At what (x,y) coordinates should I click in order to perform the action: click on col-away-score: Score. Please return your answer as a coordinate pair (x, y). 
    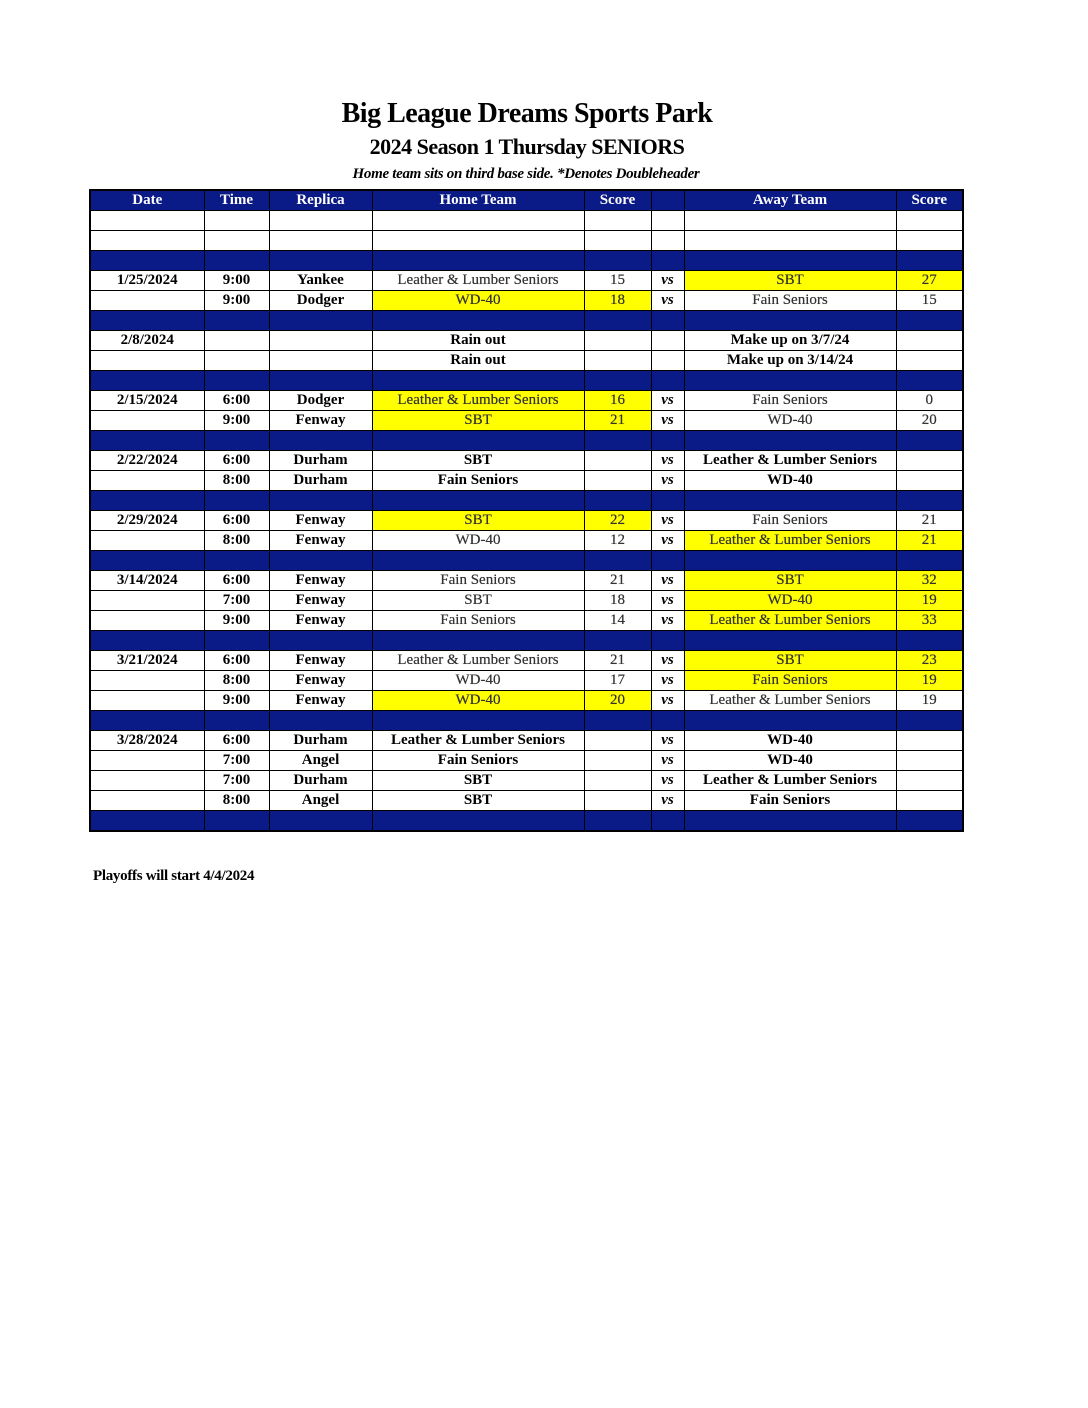
    Looking at the image, I should click on (929, 200).